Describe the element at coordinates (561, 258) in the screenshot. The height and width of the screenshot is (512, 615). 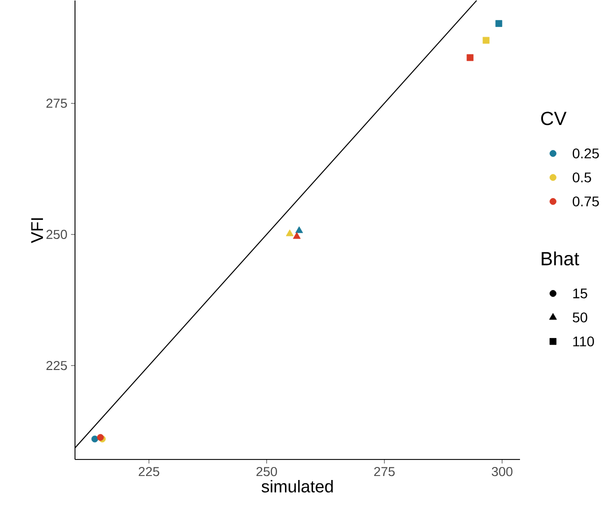
I see `text: Bhat` at that location.